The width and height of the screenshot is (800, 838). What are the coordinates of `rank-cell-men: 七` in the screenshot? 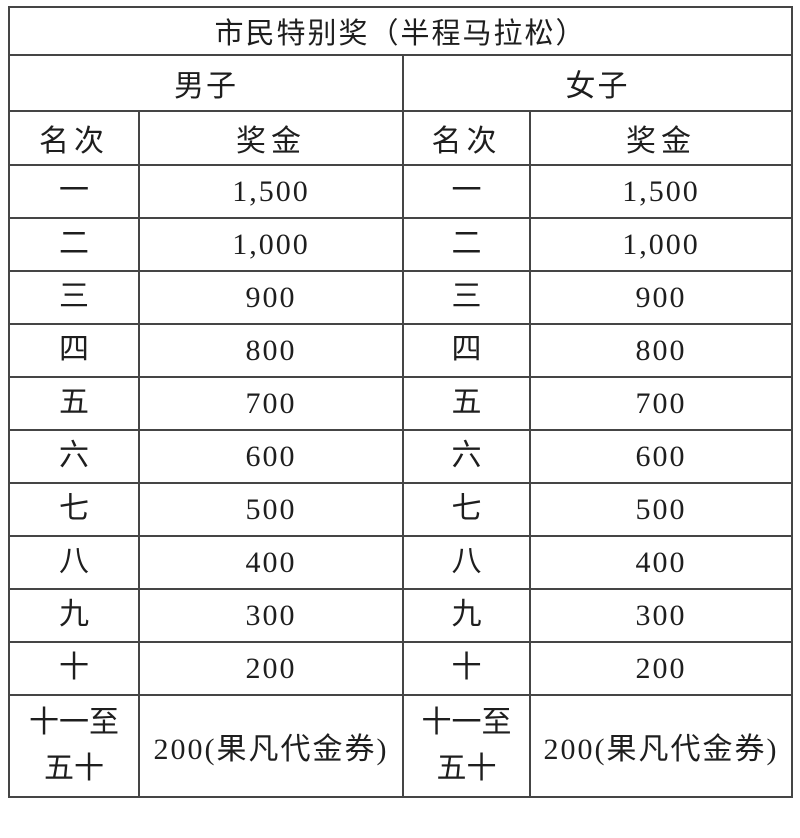 It's located at (74, 509).